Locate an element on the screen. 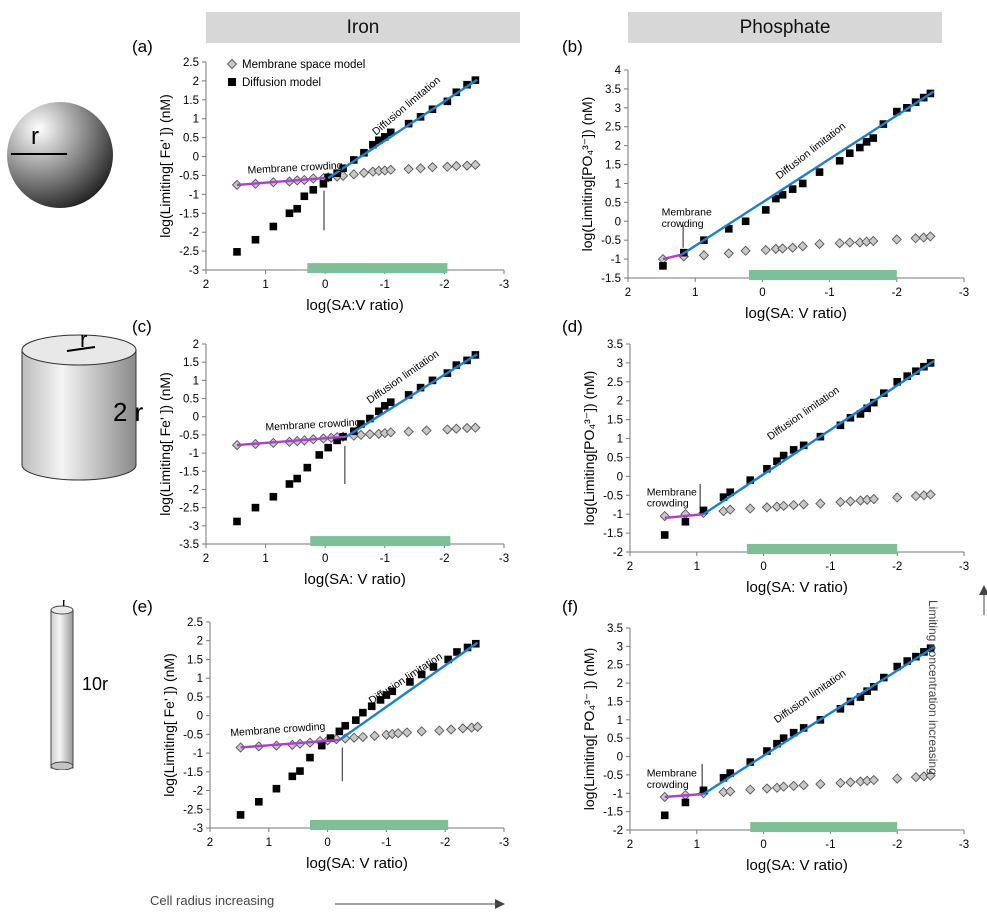 This screenshot has width=987, height=913. y-tick-label: -0.5 is located at coordinates (613, 776).